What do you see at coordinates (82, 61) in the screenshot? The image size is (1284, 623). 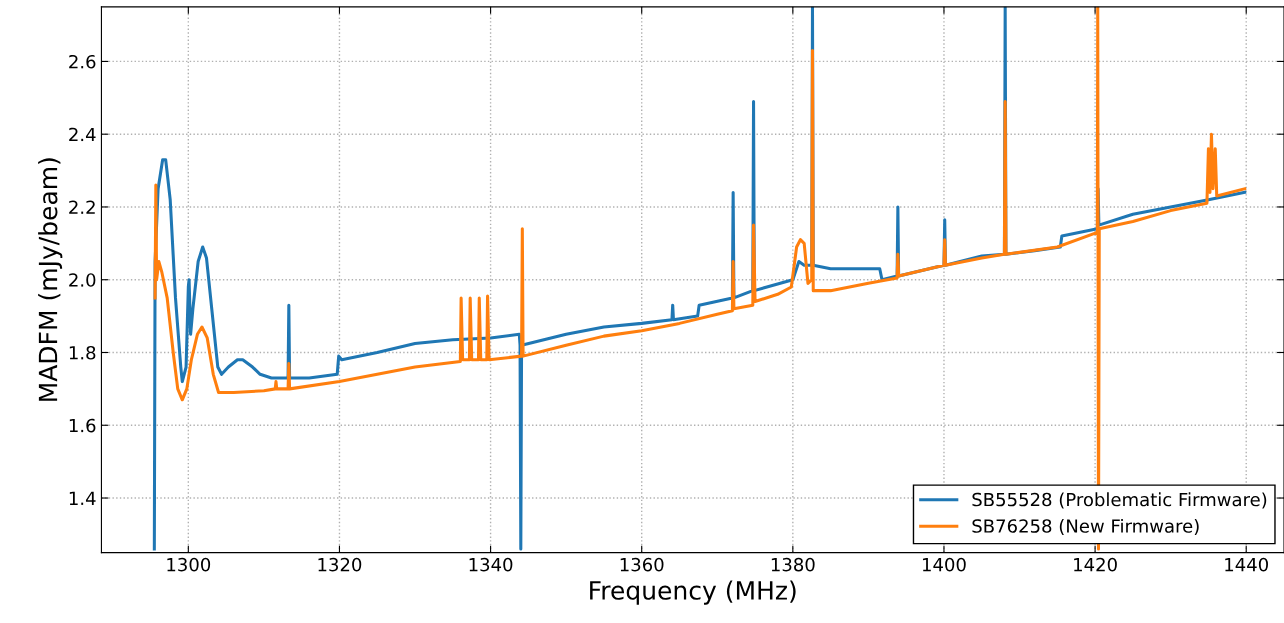 I see `y-tick-label: 2.6` at bounding box center [82, 61].